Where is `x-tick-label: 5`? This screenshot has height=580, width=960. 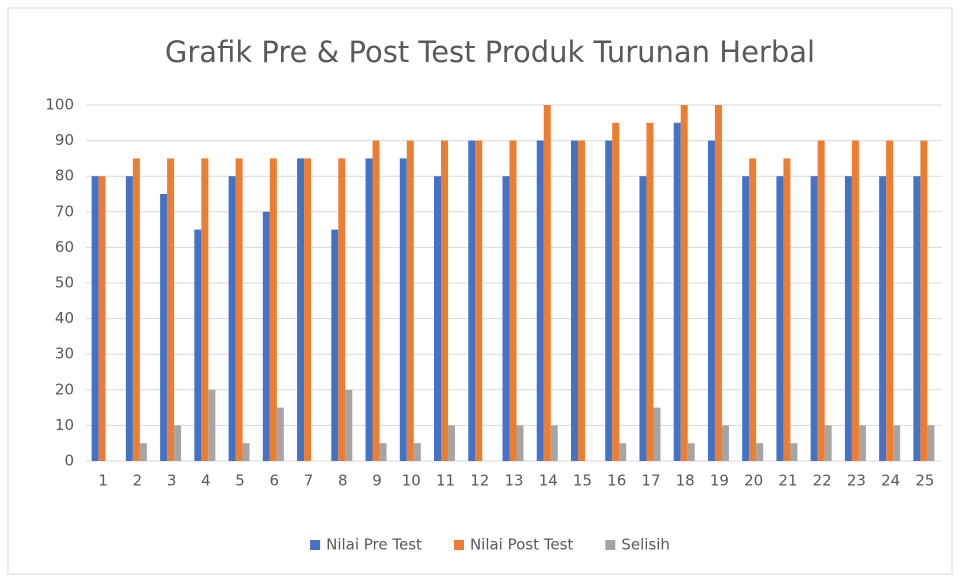
x-tick-label: 5 is located at coordinates (240, 481).